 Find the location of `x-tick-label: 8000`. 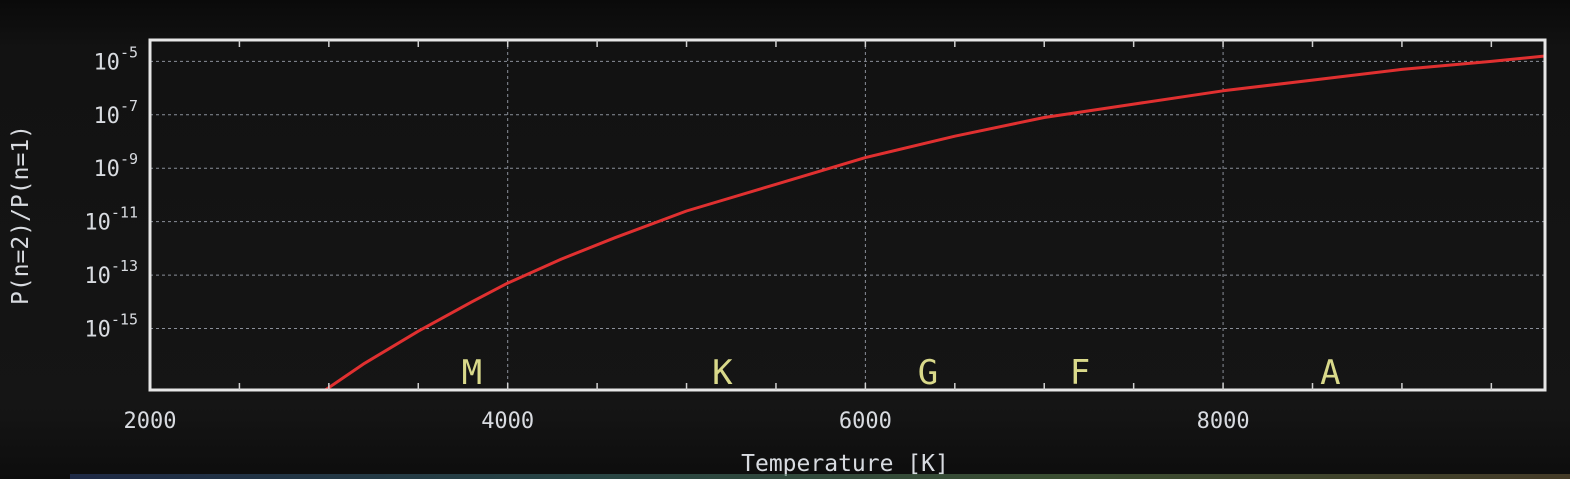

x-tick-label: 8000 is located at coordinates (1223, 421).